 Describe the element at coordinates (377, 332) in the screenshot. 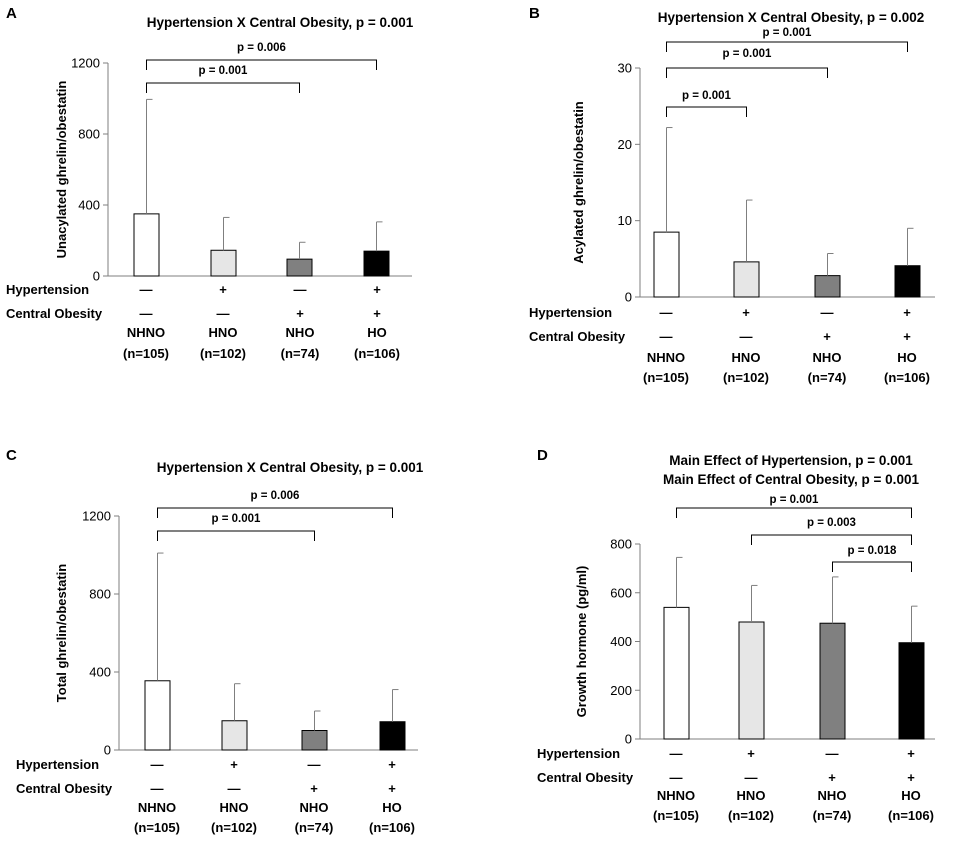

I see `group-label: HO` at that location.